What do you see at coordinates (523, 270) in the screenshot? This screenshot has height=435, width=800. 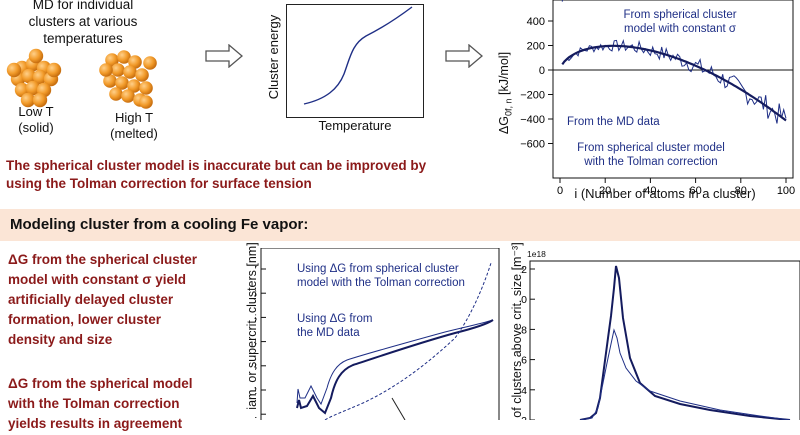 I see `num-ytick-label: 1.2` at bounding box center [523, 270].